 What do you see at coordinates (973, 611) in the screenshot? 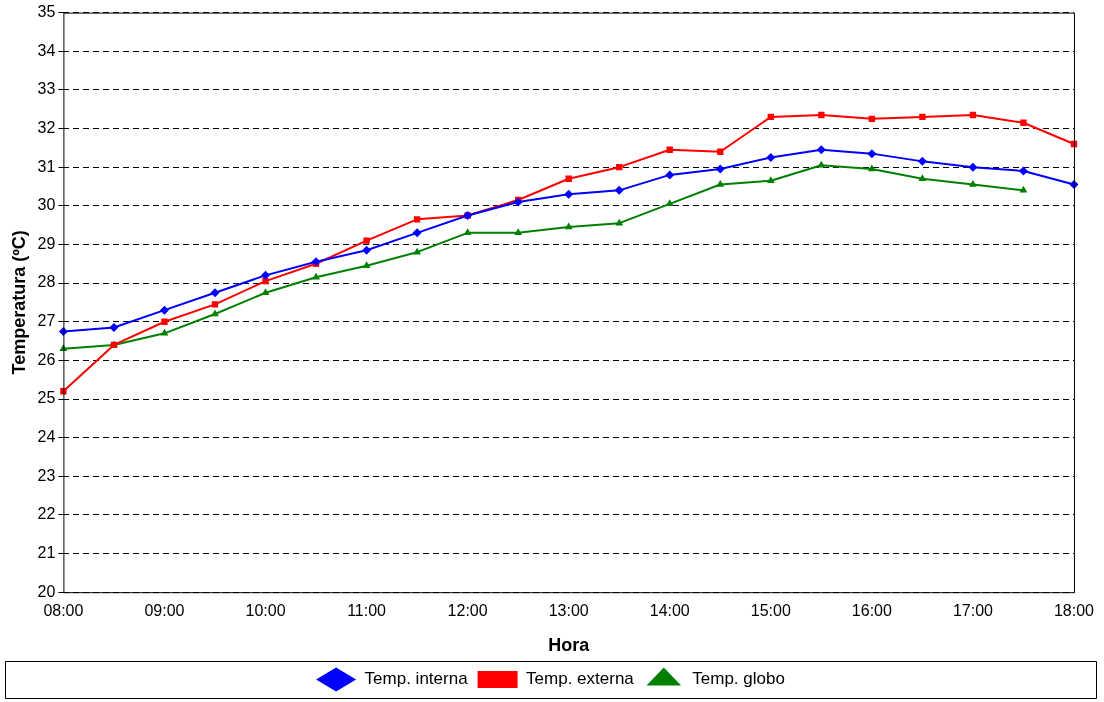
I see `x-tick-label: 17:00` at bounding box center [973, 611].